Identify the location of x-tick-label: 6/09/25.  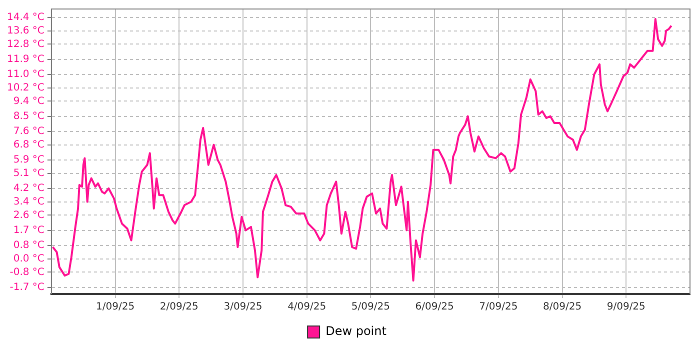
(434, 307).